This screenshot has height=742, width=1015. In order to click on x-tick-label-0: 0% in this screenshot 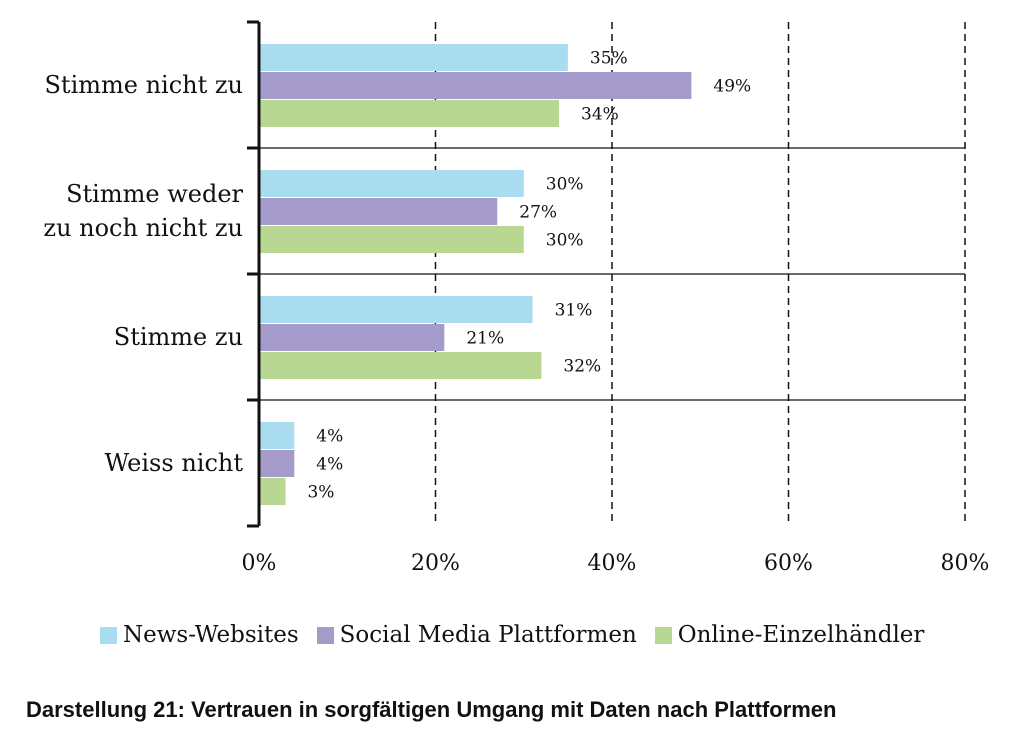, I will do `click(259, 563)`.